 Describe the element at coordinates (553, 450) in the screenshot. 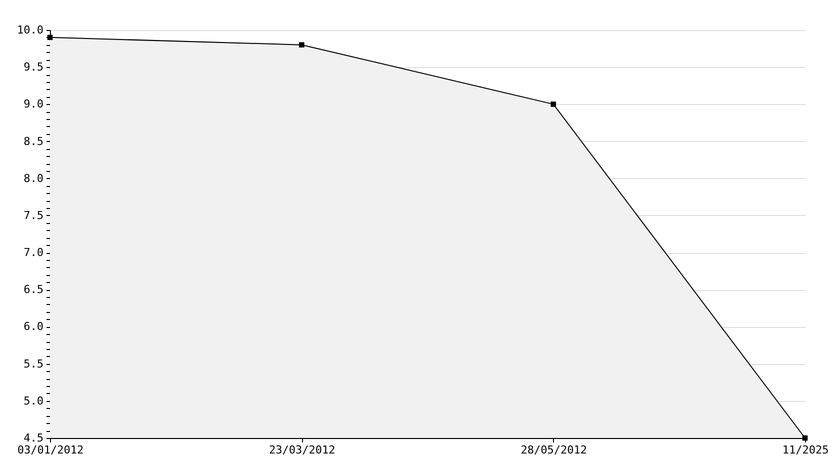

I see `x-tick-label: 28/05/2012` at that location.